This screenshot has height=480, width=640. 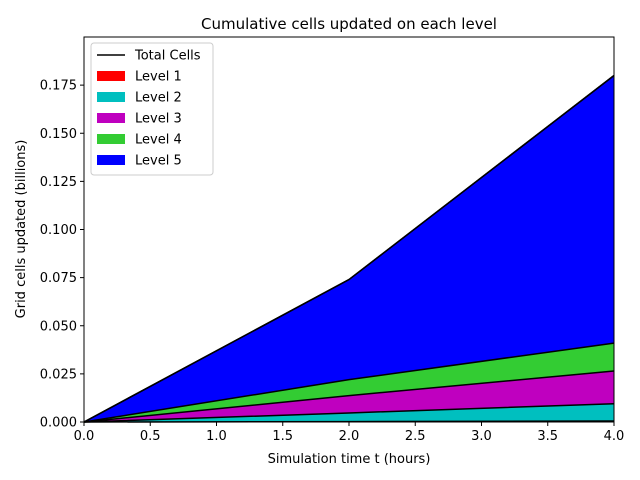 What do you see at coordinates (58, 182) in the screenshot?
I see `y-tick-label: 0.125` at bounding box center [58, 182].